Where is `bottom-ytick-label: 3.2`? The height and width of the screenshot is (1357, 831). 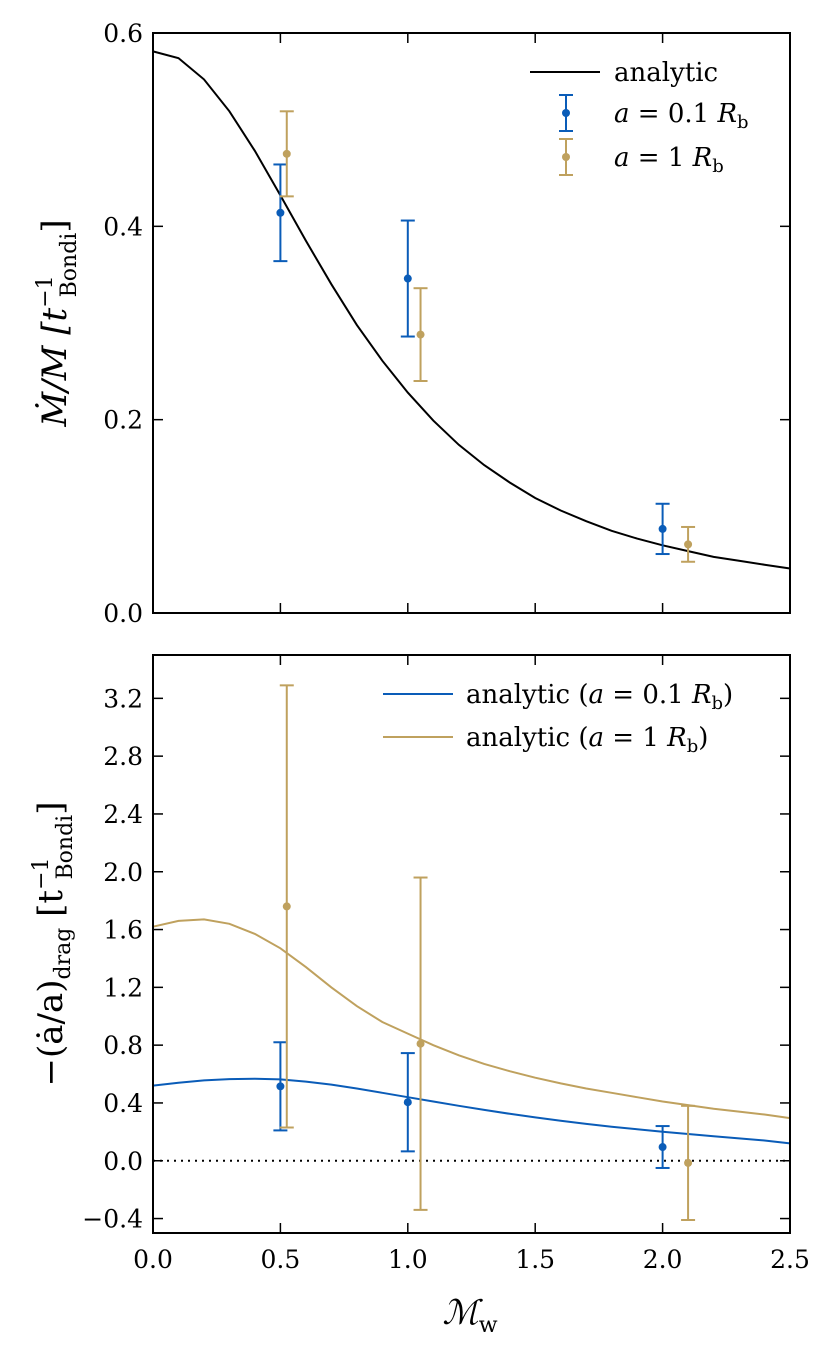 bottom-ytick-label: 3.2 is located at coordinates (123, 698).